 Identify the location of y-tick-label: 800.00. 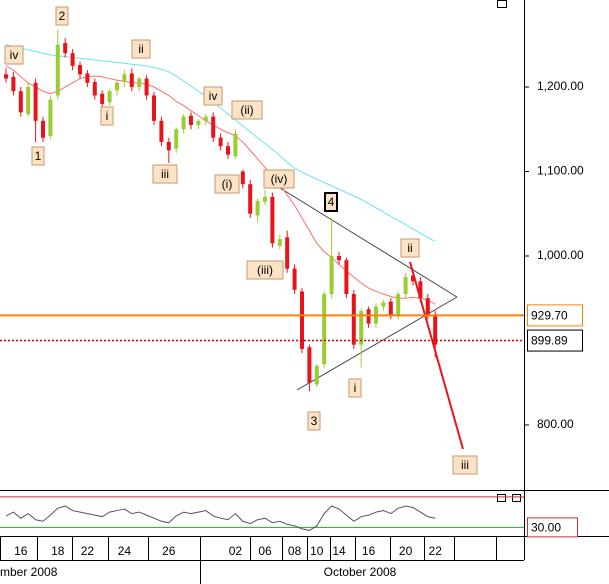
(555, 424).